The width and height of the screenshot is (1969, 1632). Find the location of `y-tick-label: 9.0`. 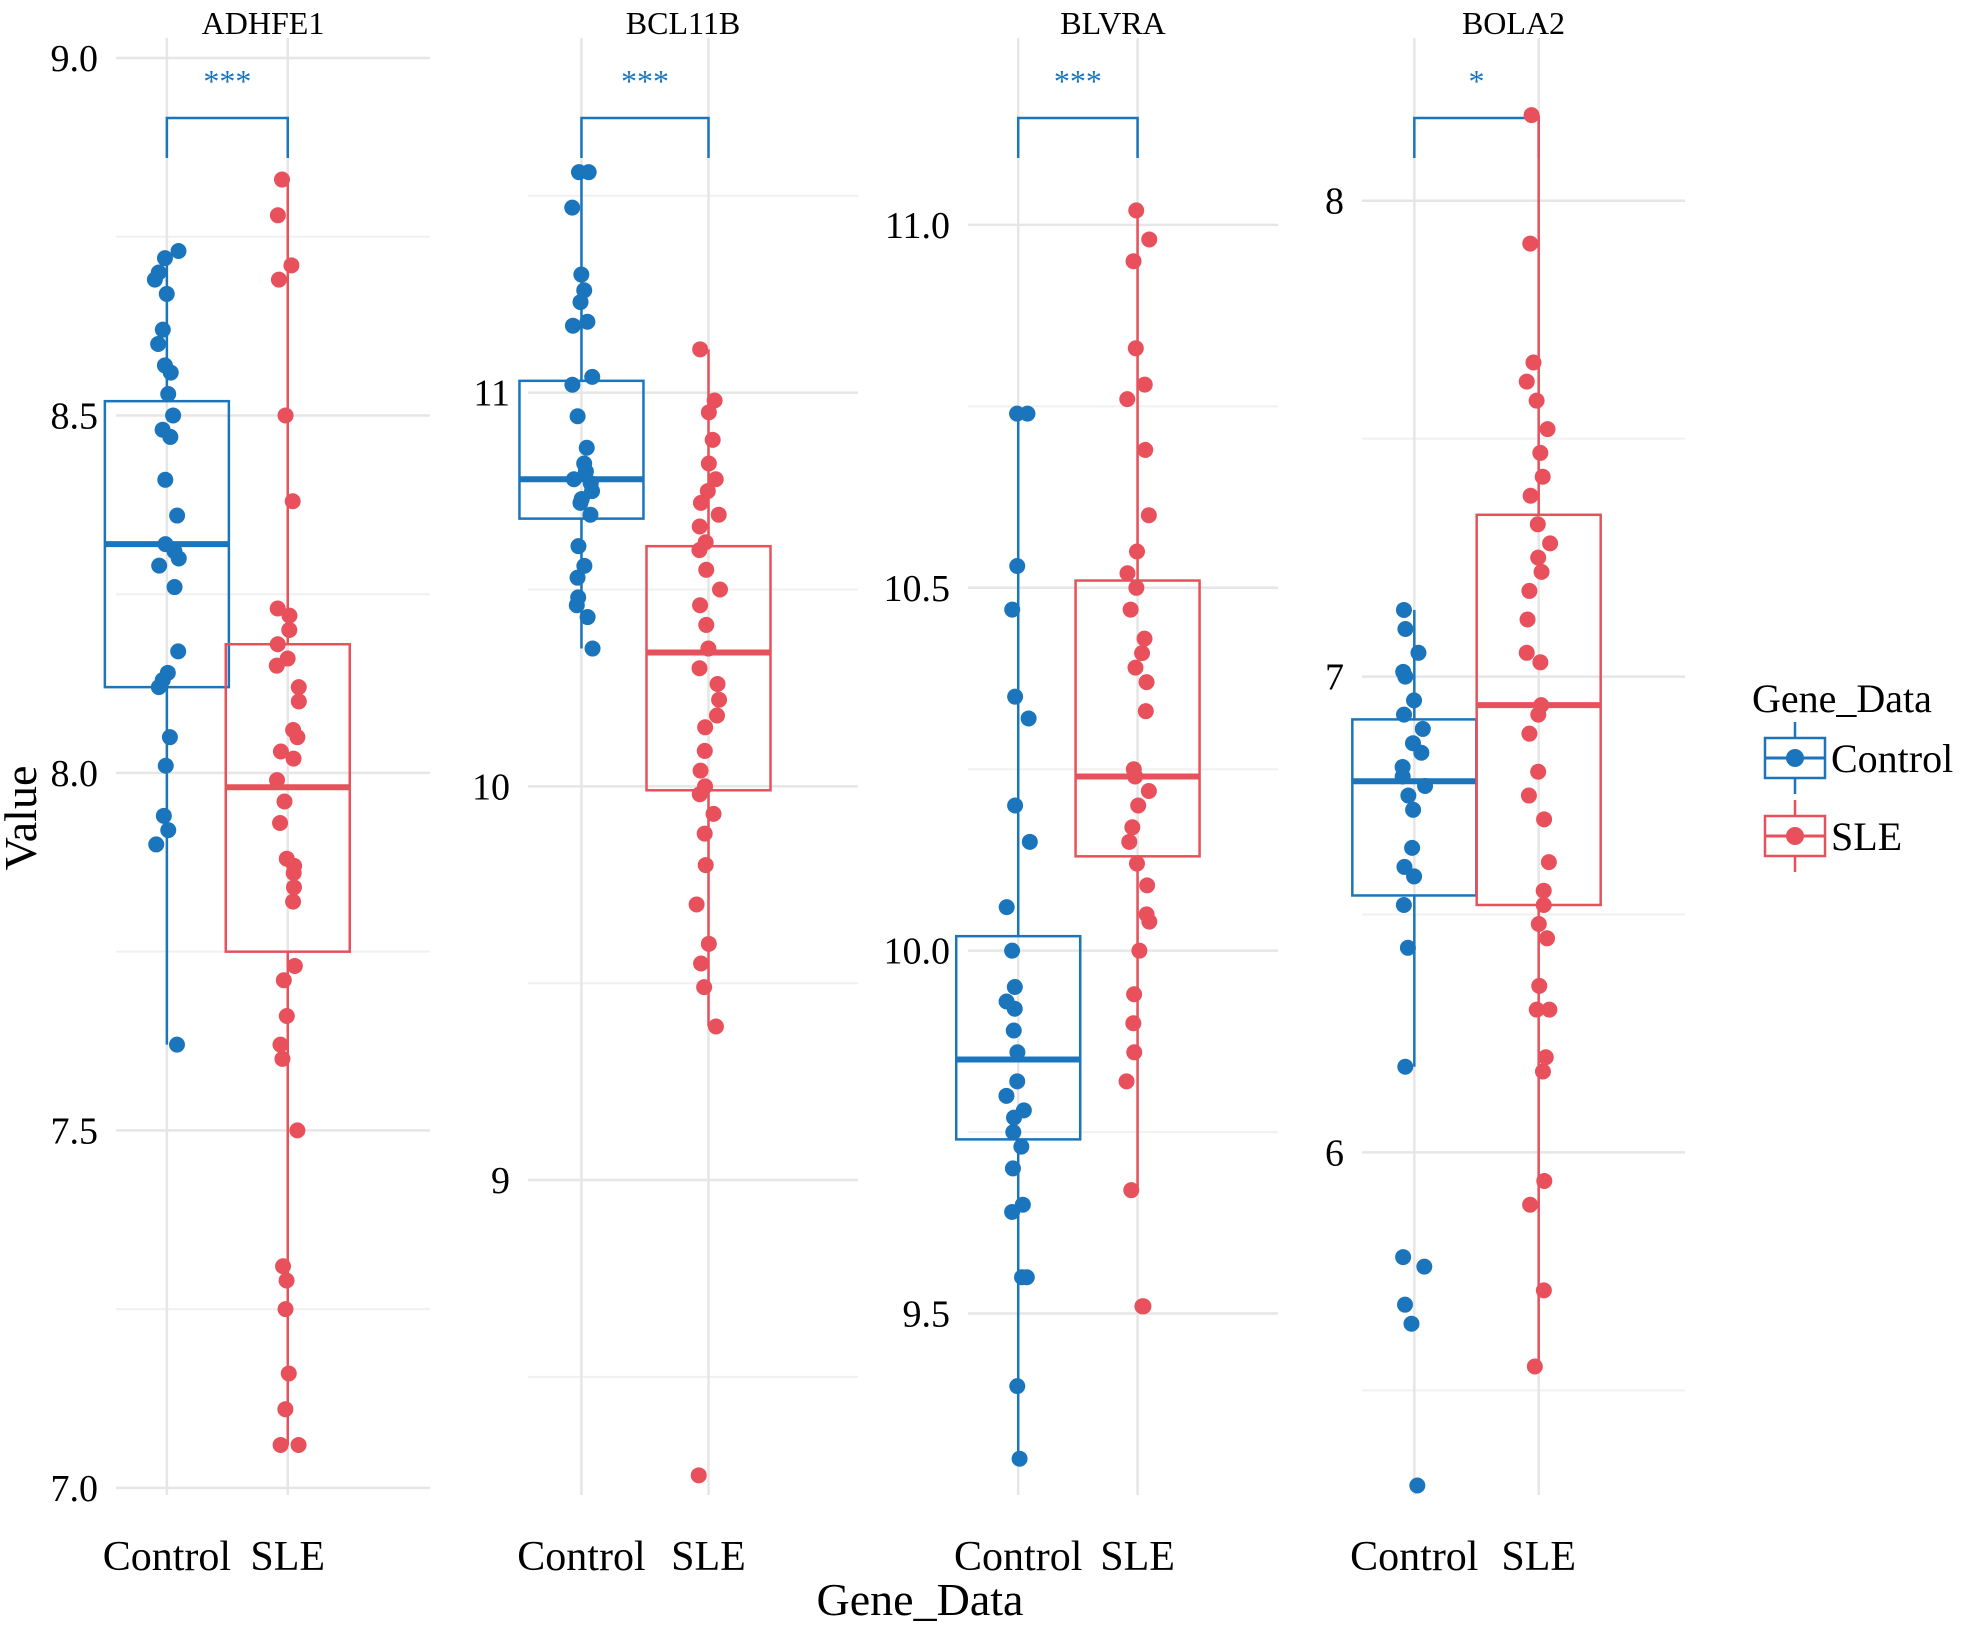

y-tick-label: 9.0 is located at coordinates (75, 59).